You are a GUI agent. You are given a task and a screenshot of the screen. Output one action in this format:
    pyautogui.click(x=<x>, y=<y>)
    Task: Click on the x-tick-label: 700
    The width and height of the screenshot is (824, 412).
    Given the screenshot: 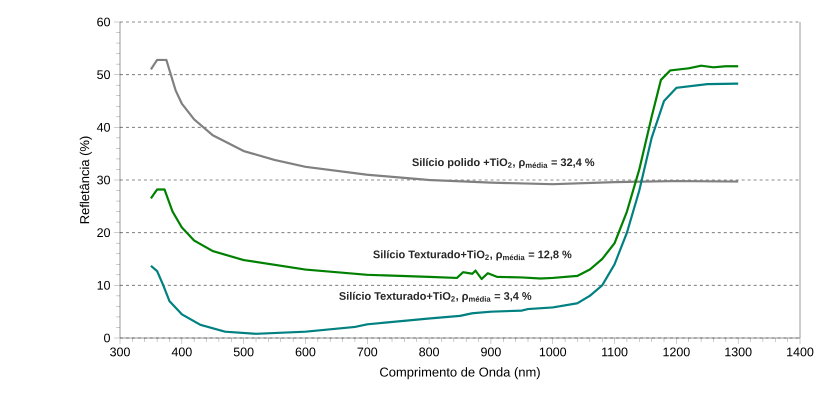 What is the action you would take?
    pyautogui.click(x=368, y=352)
    